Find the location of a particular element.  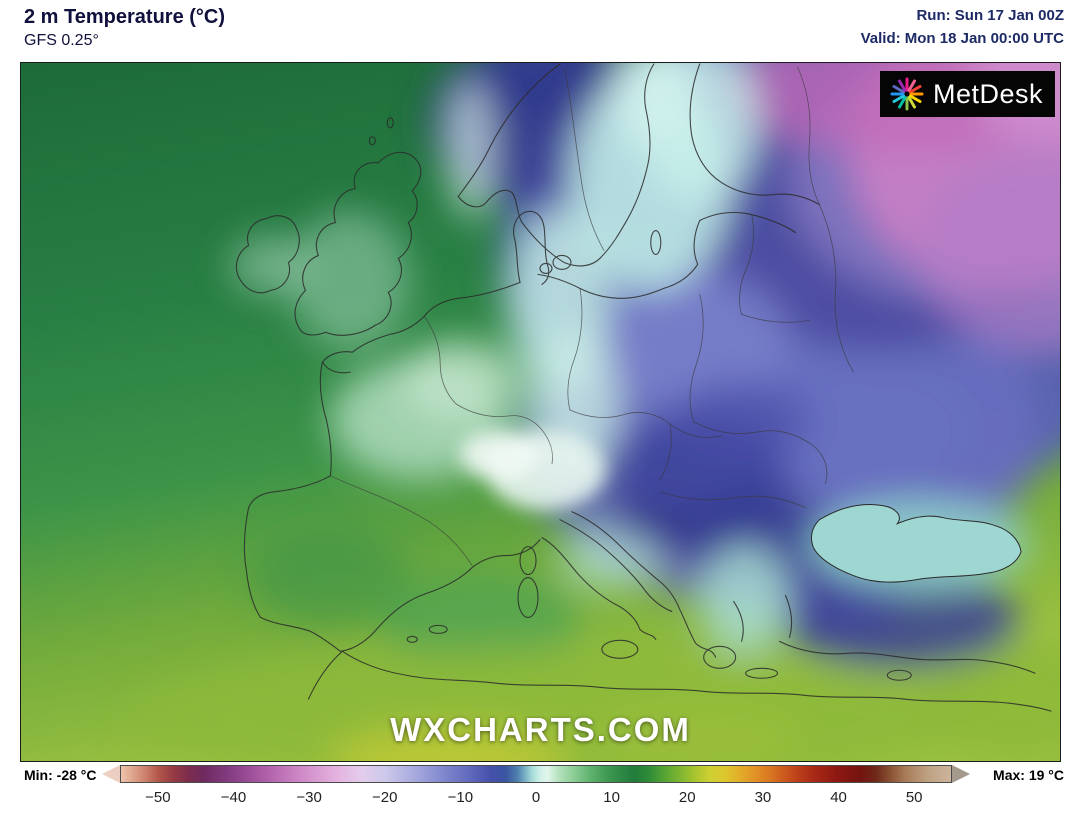

colorbar-tick-label: −50 is located at coordinates (158, 797).